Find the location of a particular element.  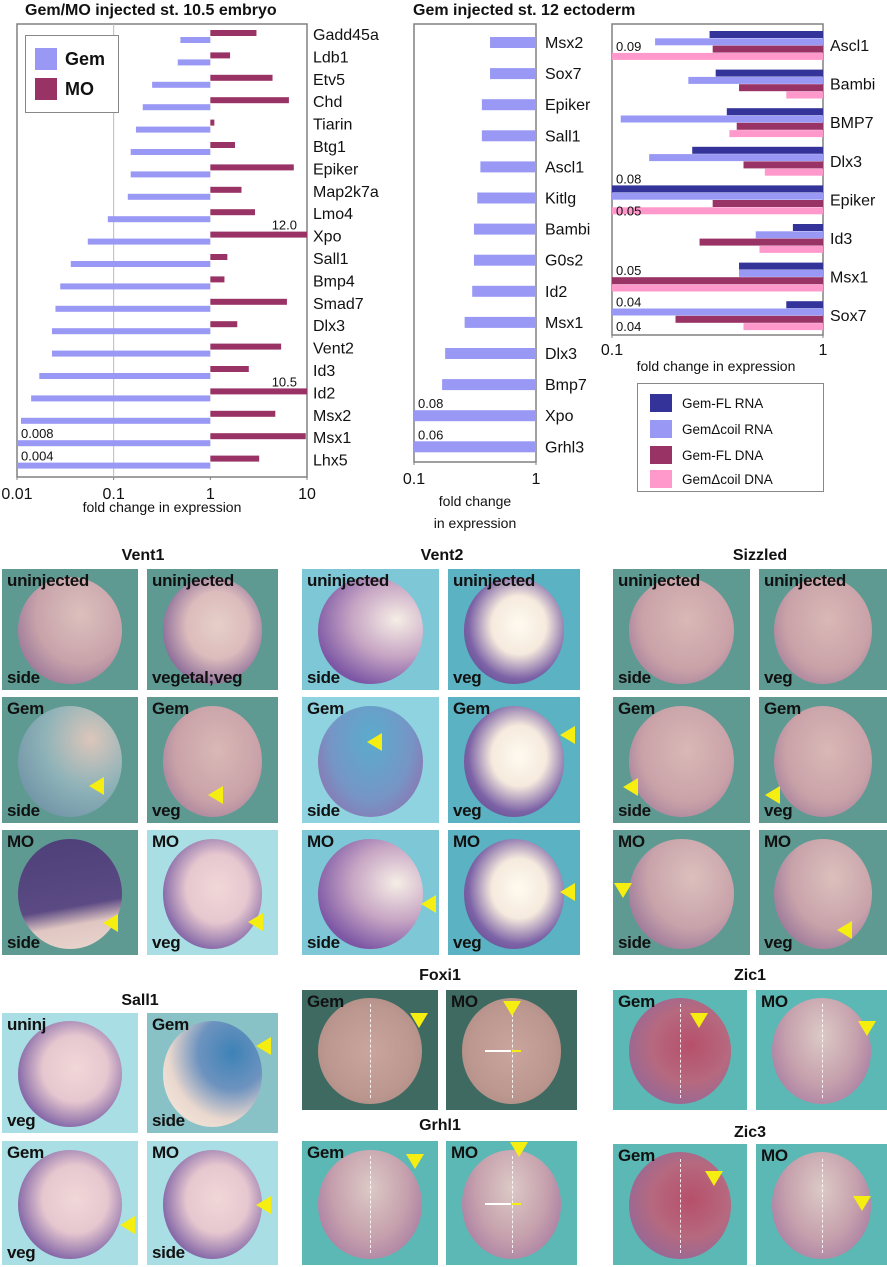

category-label: Kitlg is located at coordinates (560, 199).